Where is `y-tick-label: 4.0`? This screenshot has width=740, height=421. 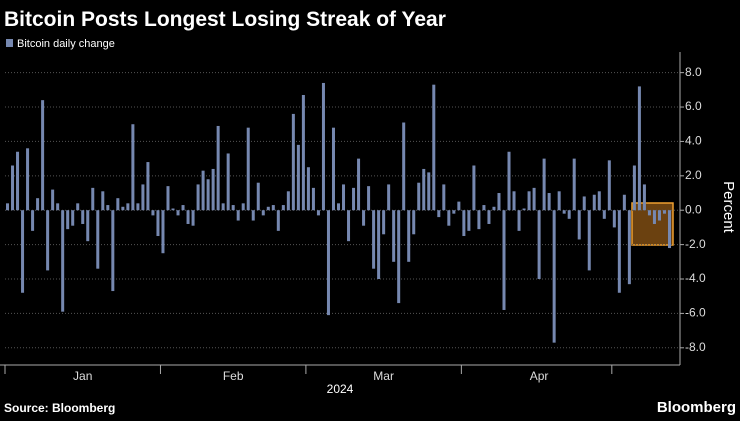 y-tick-label: 4.0 is located at coordinates (693, 141).